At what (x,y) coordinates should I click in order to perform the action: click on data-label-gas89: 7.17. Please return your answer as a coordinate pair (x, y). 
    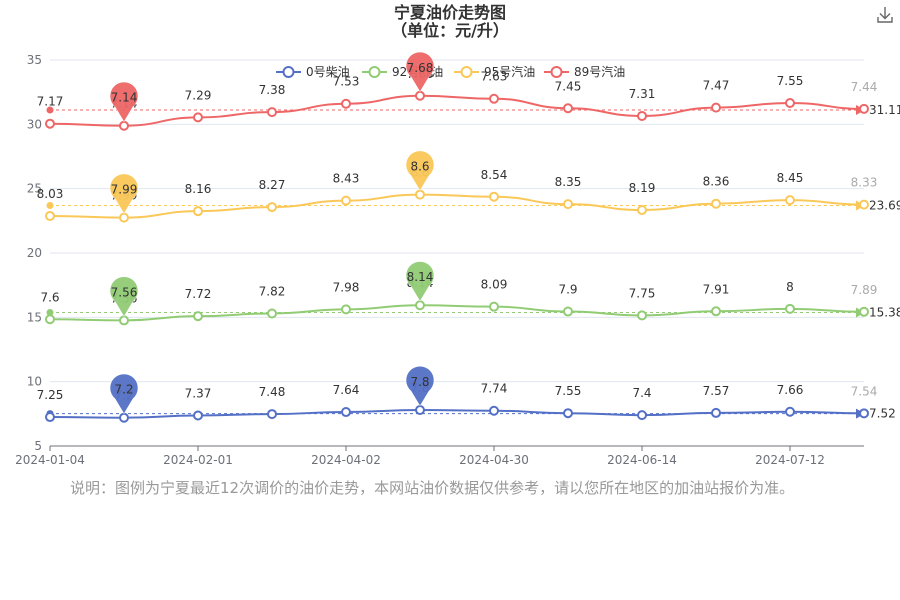
    Looking at the image, I should click on (50, 102).